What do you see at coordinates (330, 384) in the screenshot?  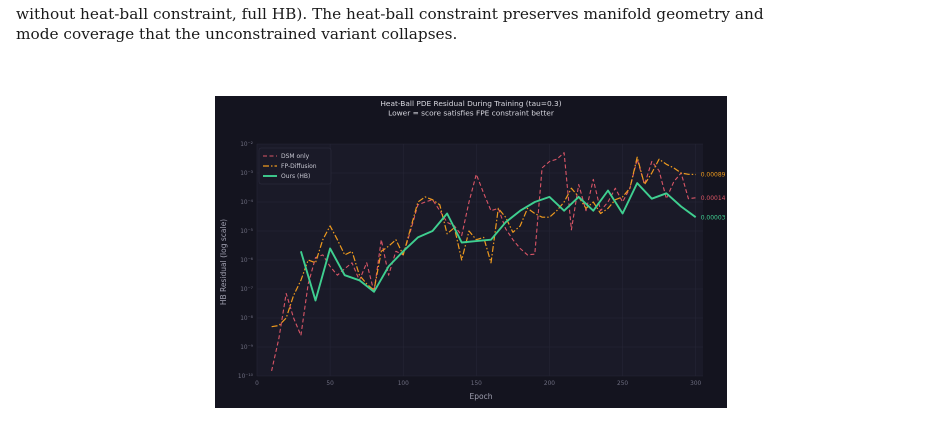 I see `x-tick-label: 50` at bounding box center [330, 384].